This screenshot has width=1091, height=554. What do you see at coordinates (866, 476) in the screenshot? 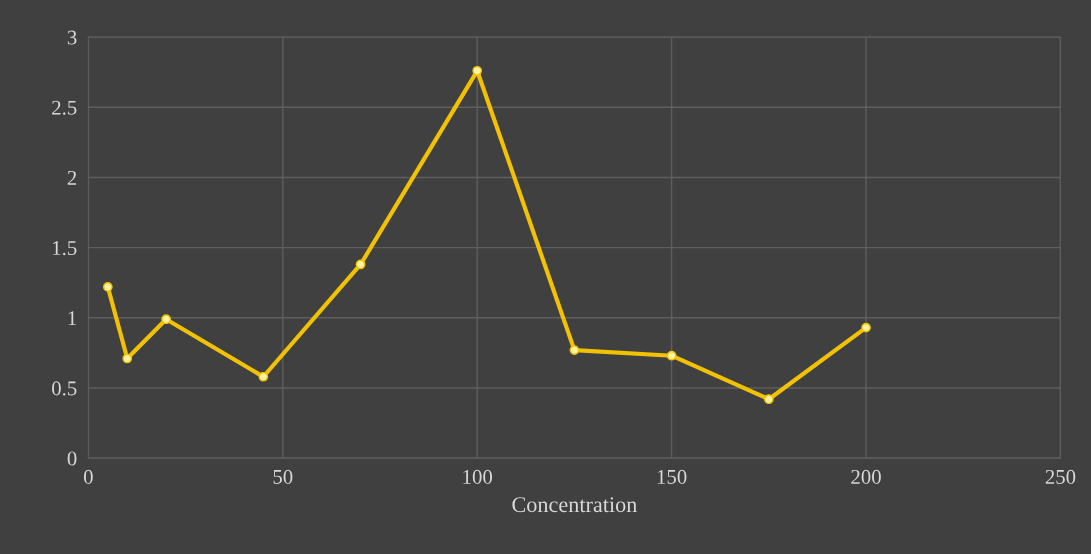
I see `x-tick-label: 200` at bounding box center [866, 476].